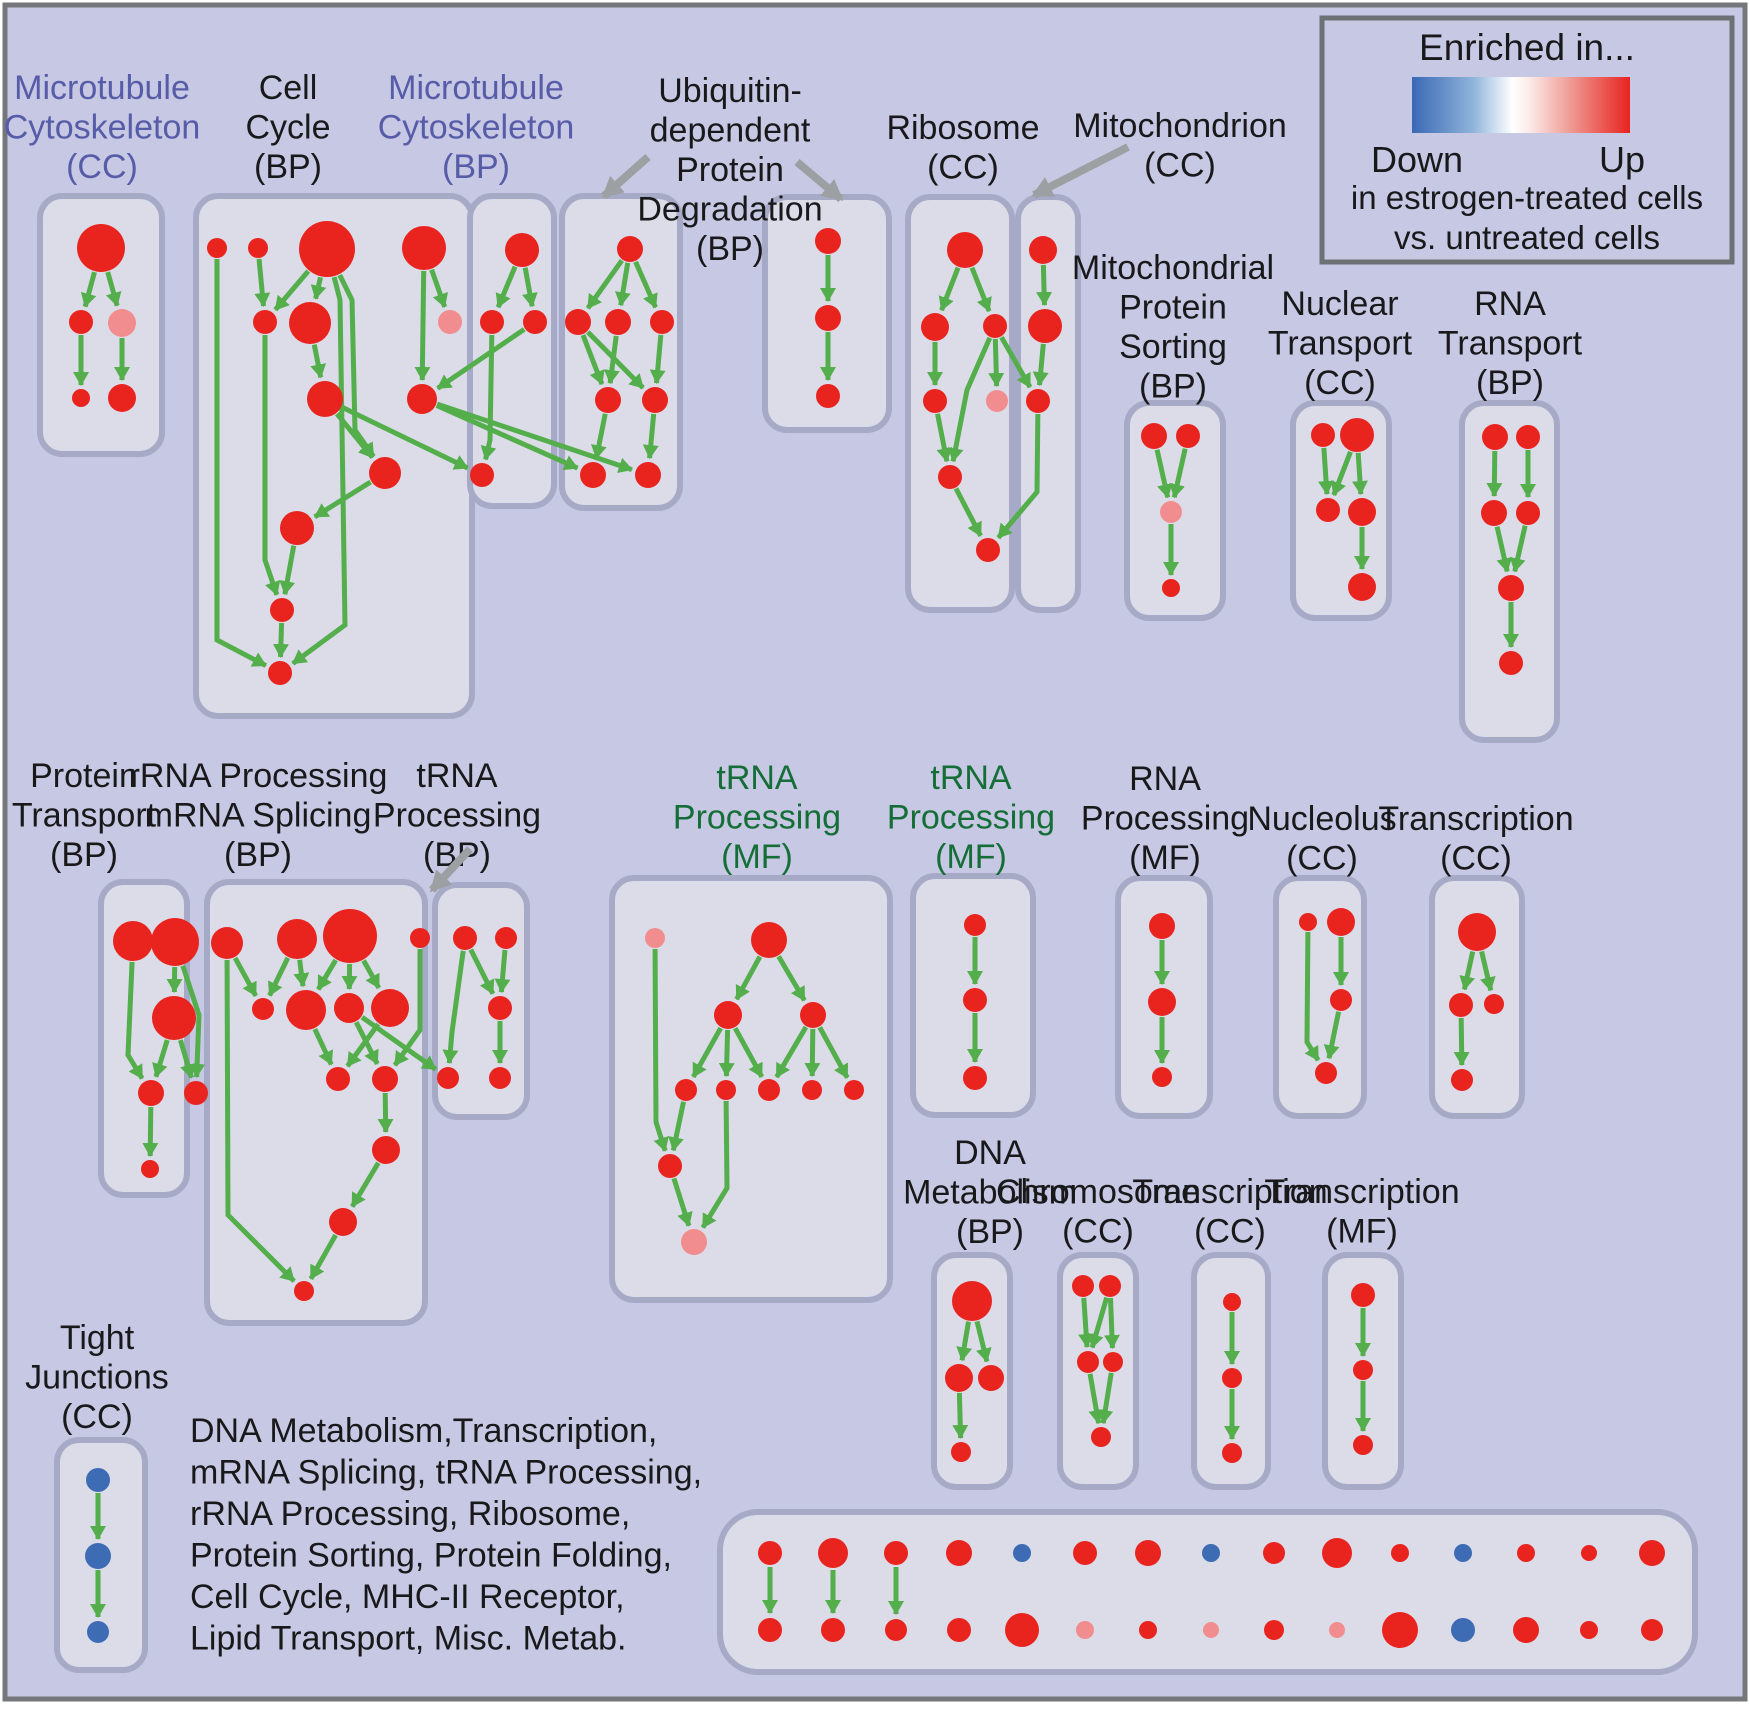  What do you see at coordinates (626, 176) in the screenshot?
I see `label-pointer-arrow` at bounding box center [626, 176].